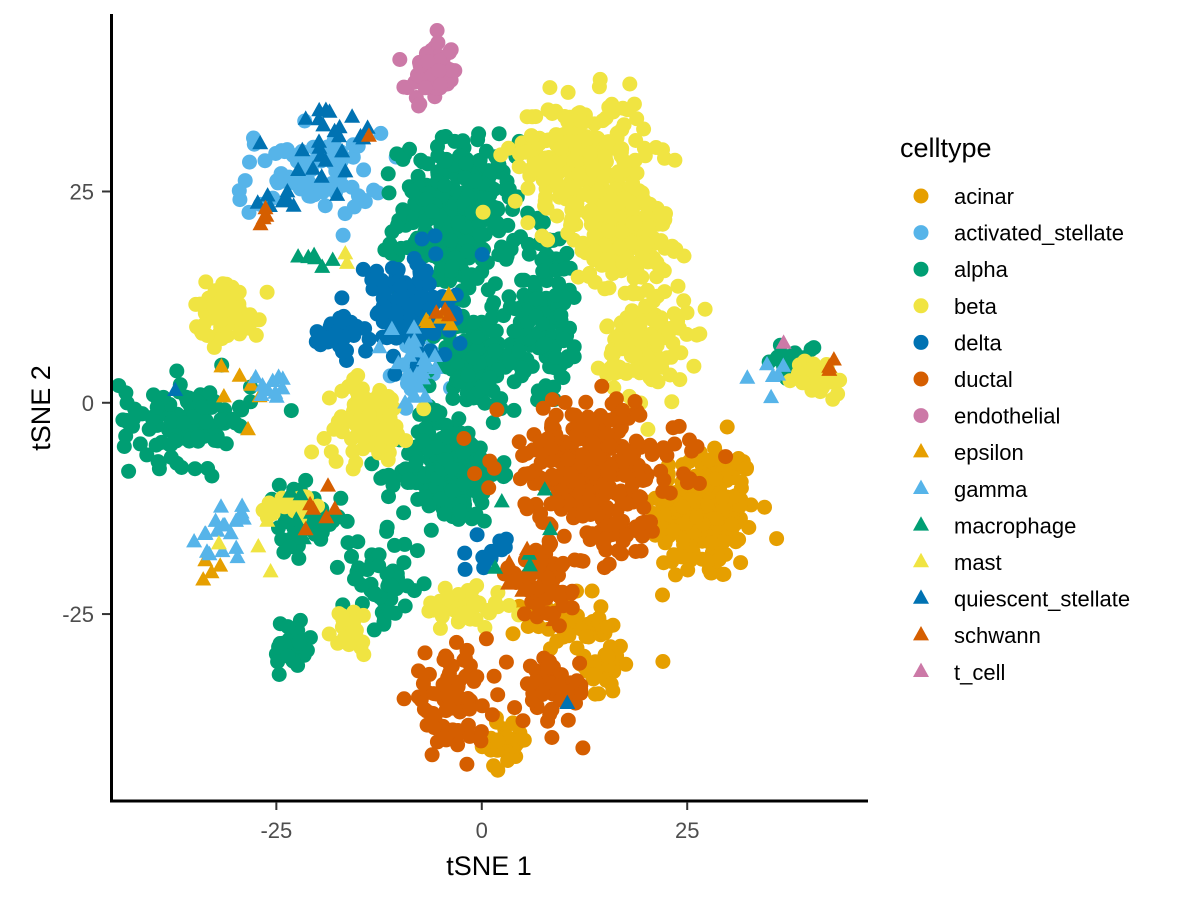  What do you see at coordinates (687, 830) in the screenshot?
I see `x-tick-label: 25` at bounding box center [687, 830].